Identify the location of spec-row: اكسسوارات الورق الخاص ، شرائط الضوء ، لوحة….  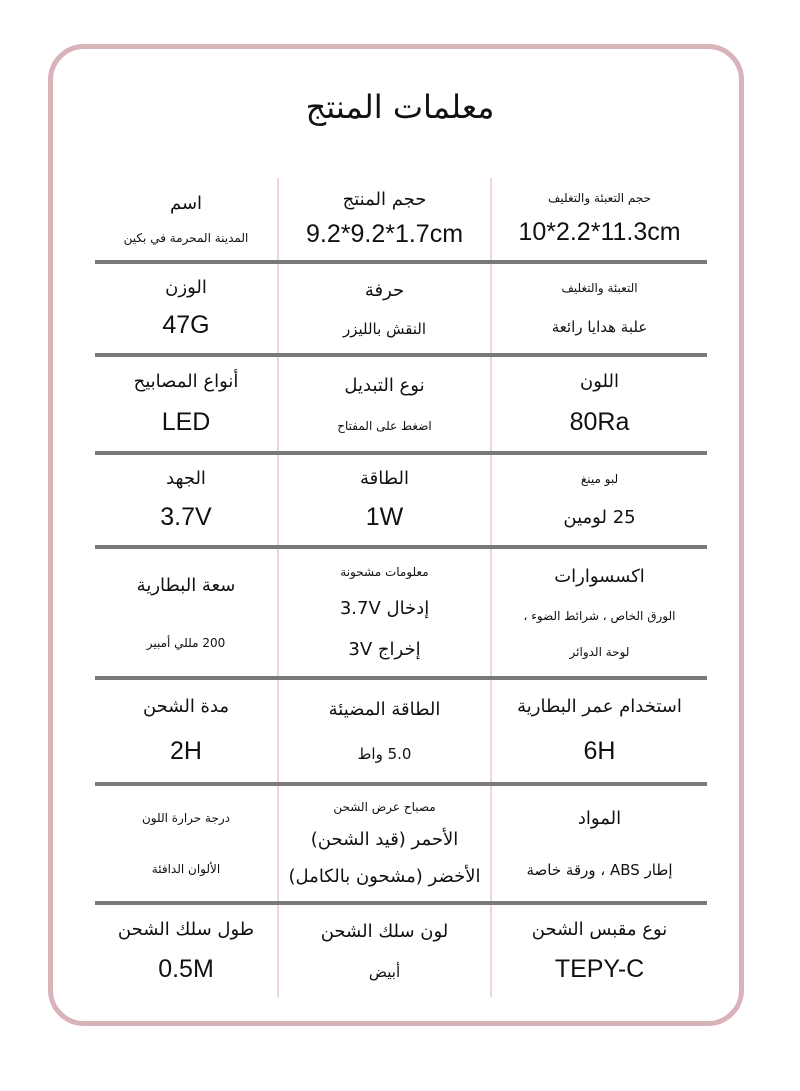
(401, 614).